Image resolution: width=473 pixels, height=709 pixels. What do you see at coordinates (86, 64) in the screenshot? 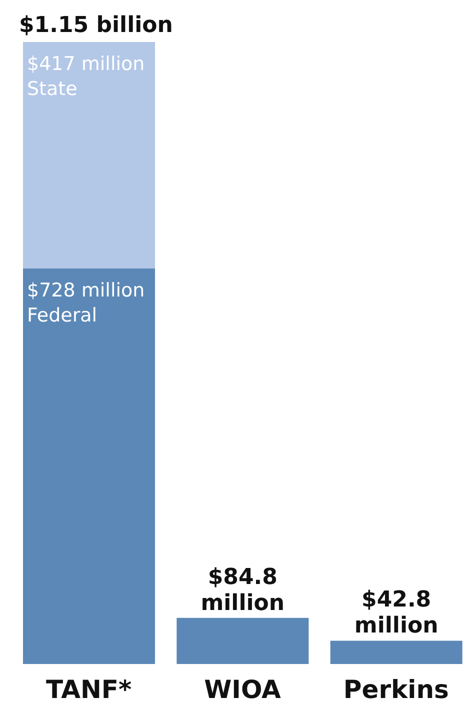
I see `data-label: $417 million` at bounding box center [86, 64].